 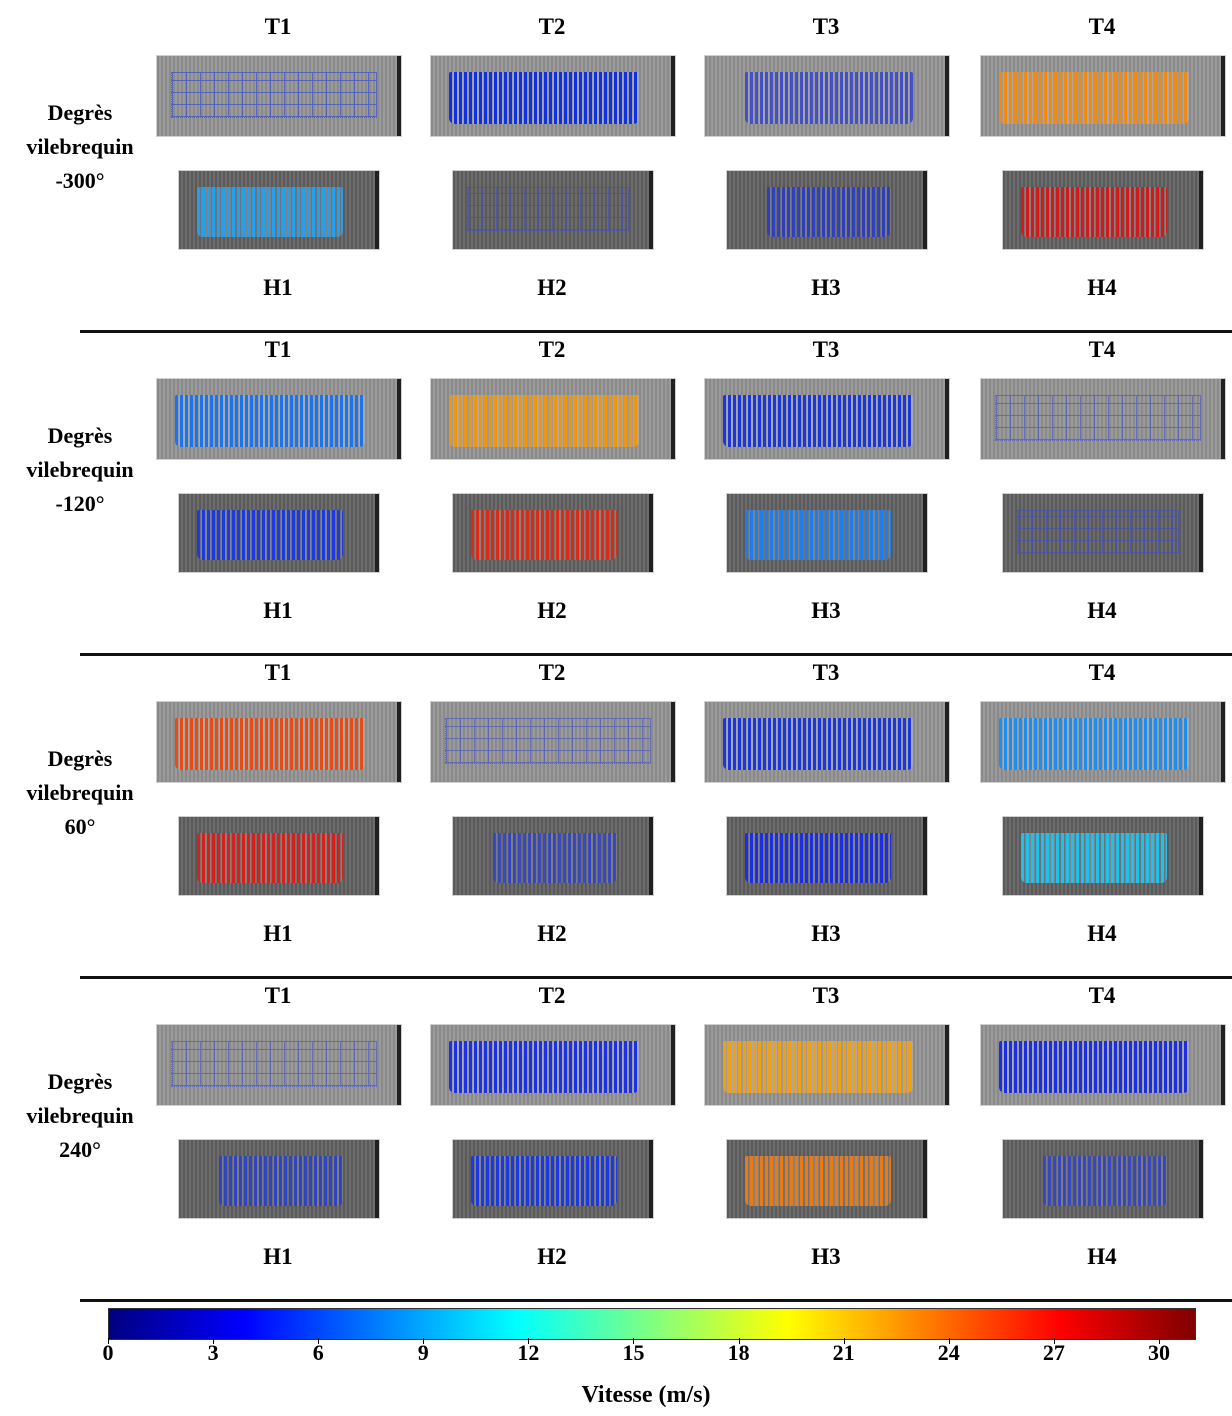 What do you see at coordinates (80, 793) in the screenshot?
I see `row-label-3: Degrès vilebrequin 60°` at bounding box center [80, 793].